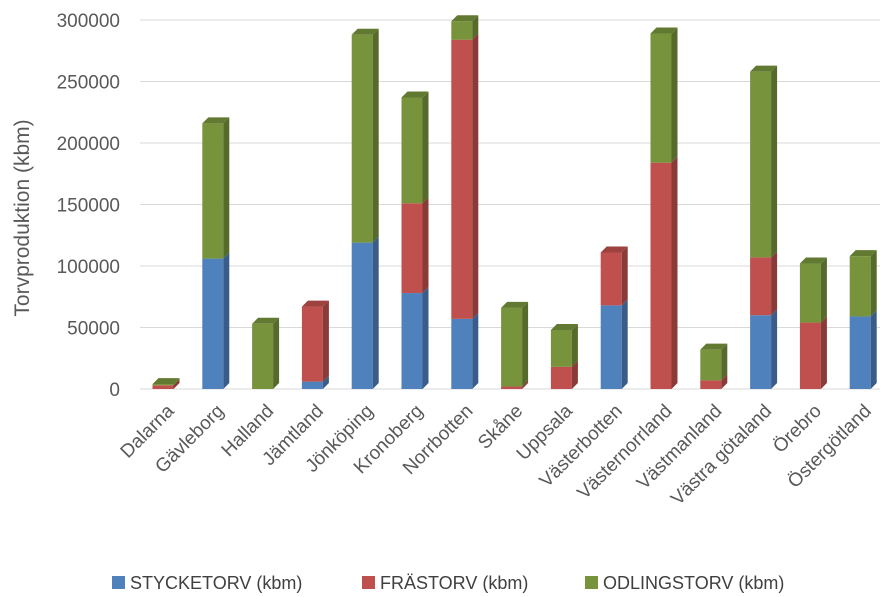  Describe the element at coordinates (693, 583) in the screenshot. I see `legend-label: ODLINGSTORV (kbm)` at that location.